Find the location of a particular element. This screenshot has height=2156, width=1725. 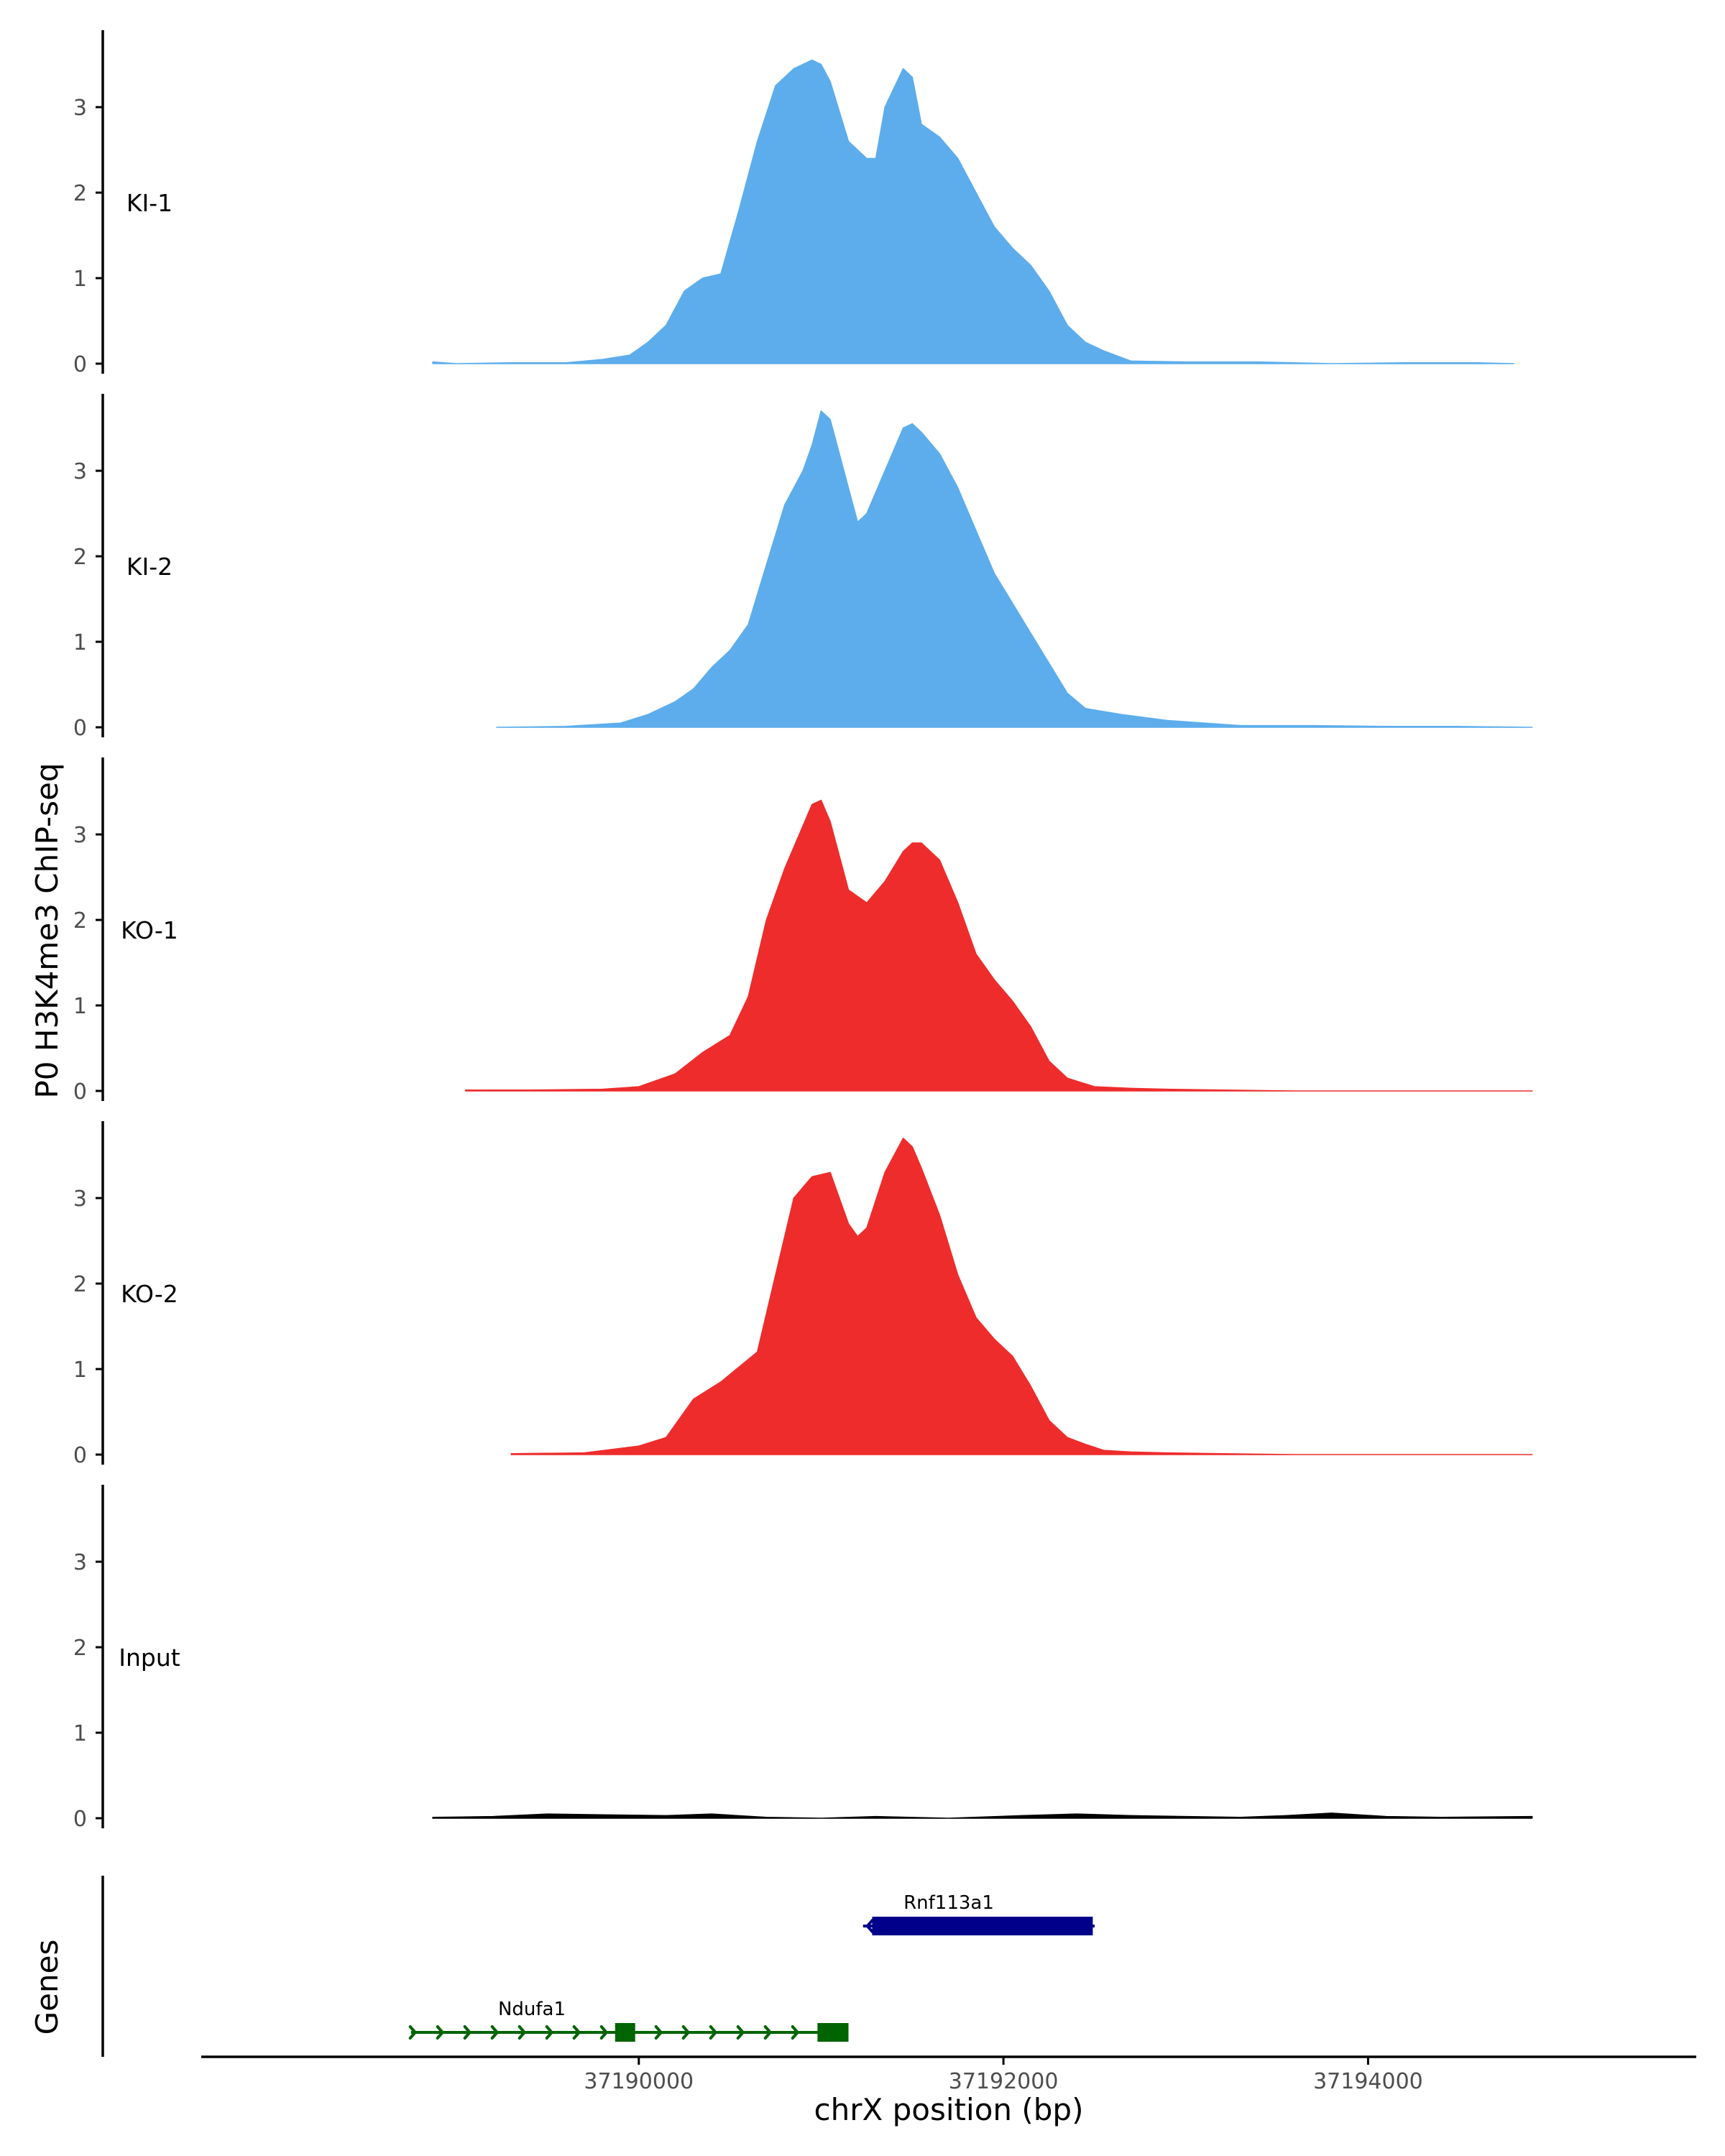

track-ki-1: 0 1 2 3 KI-1 is located at coordinates (794, 204).